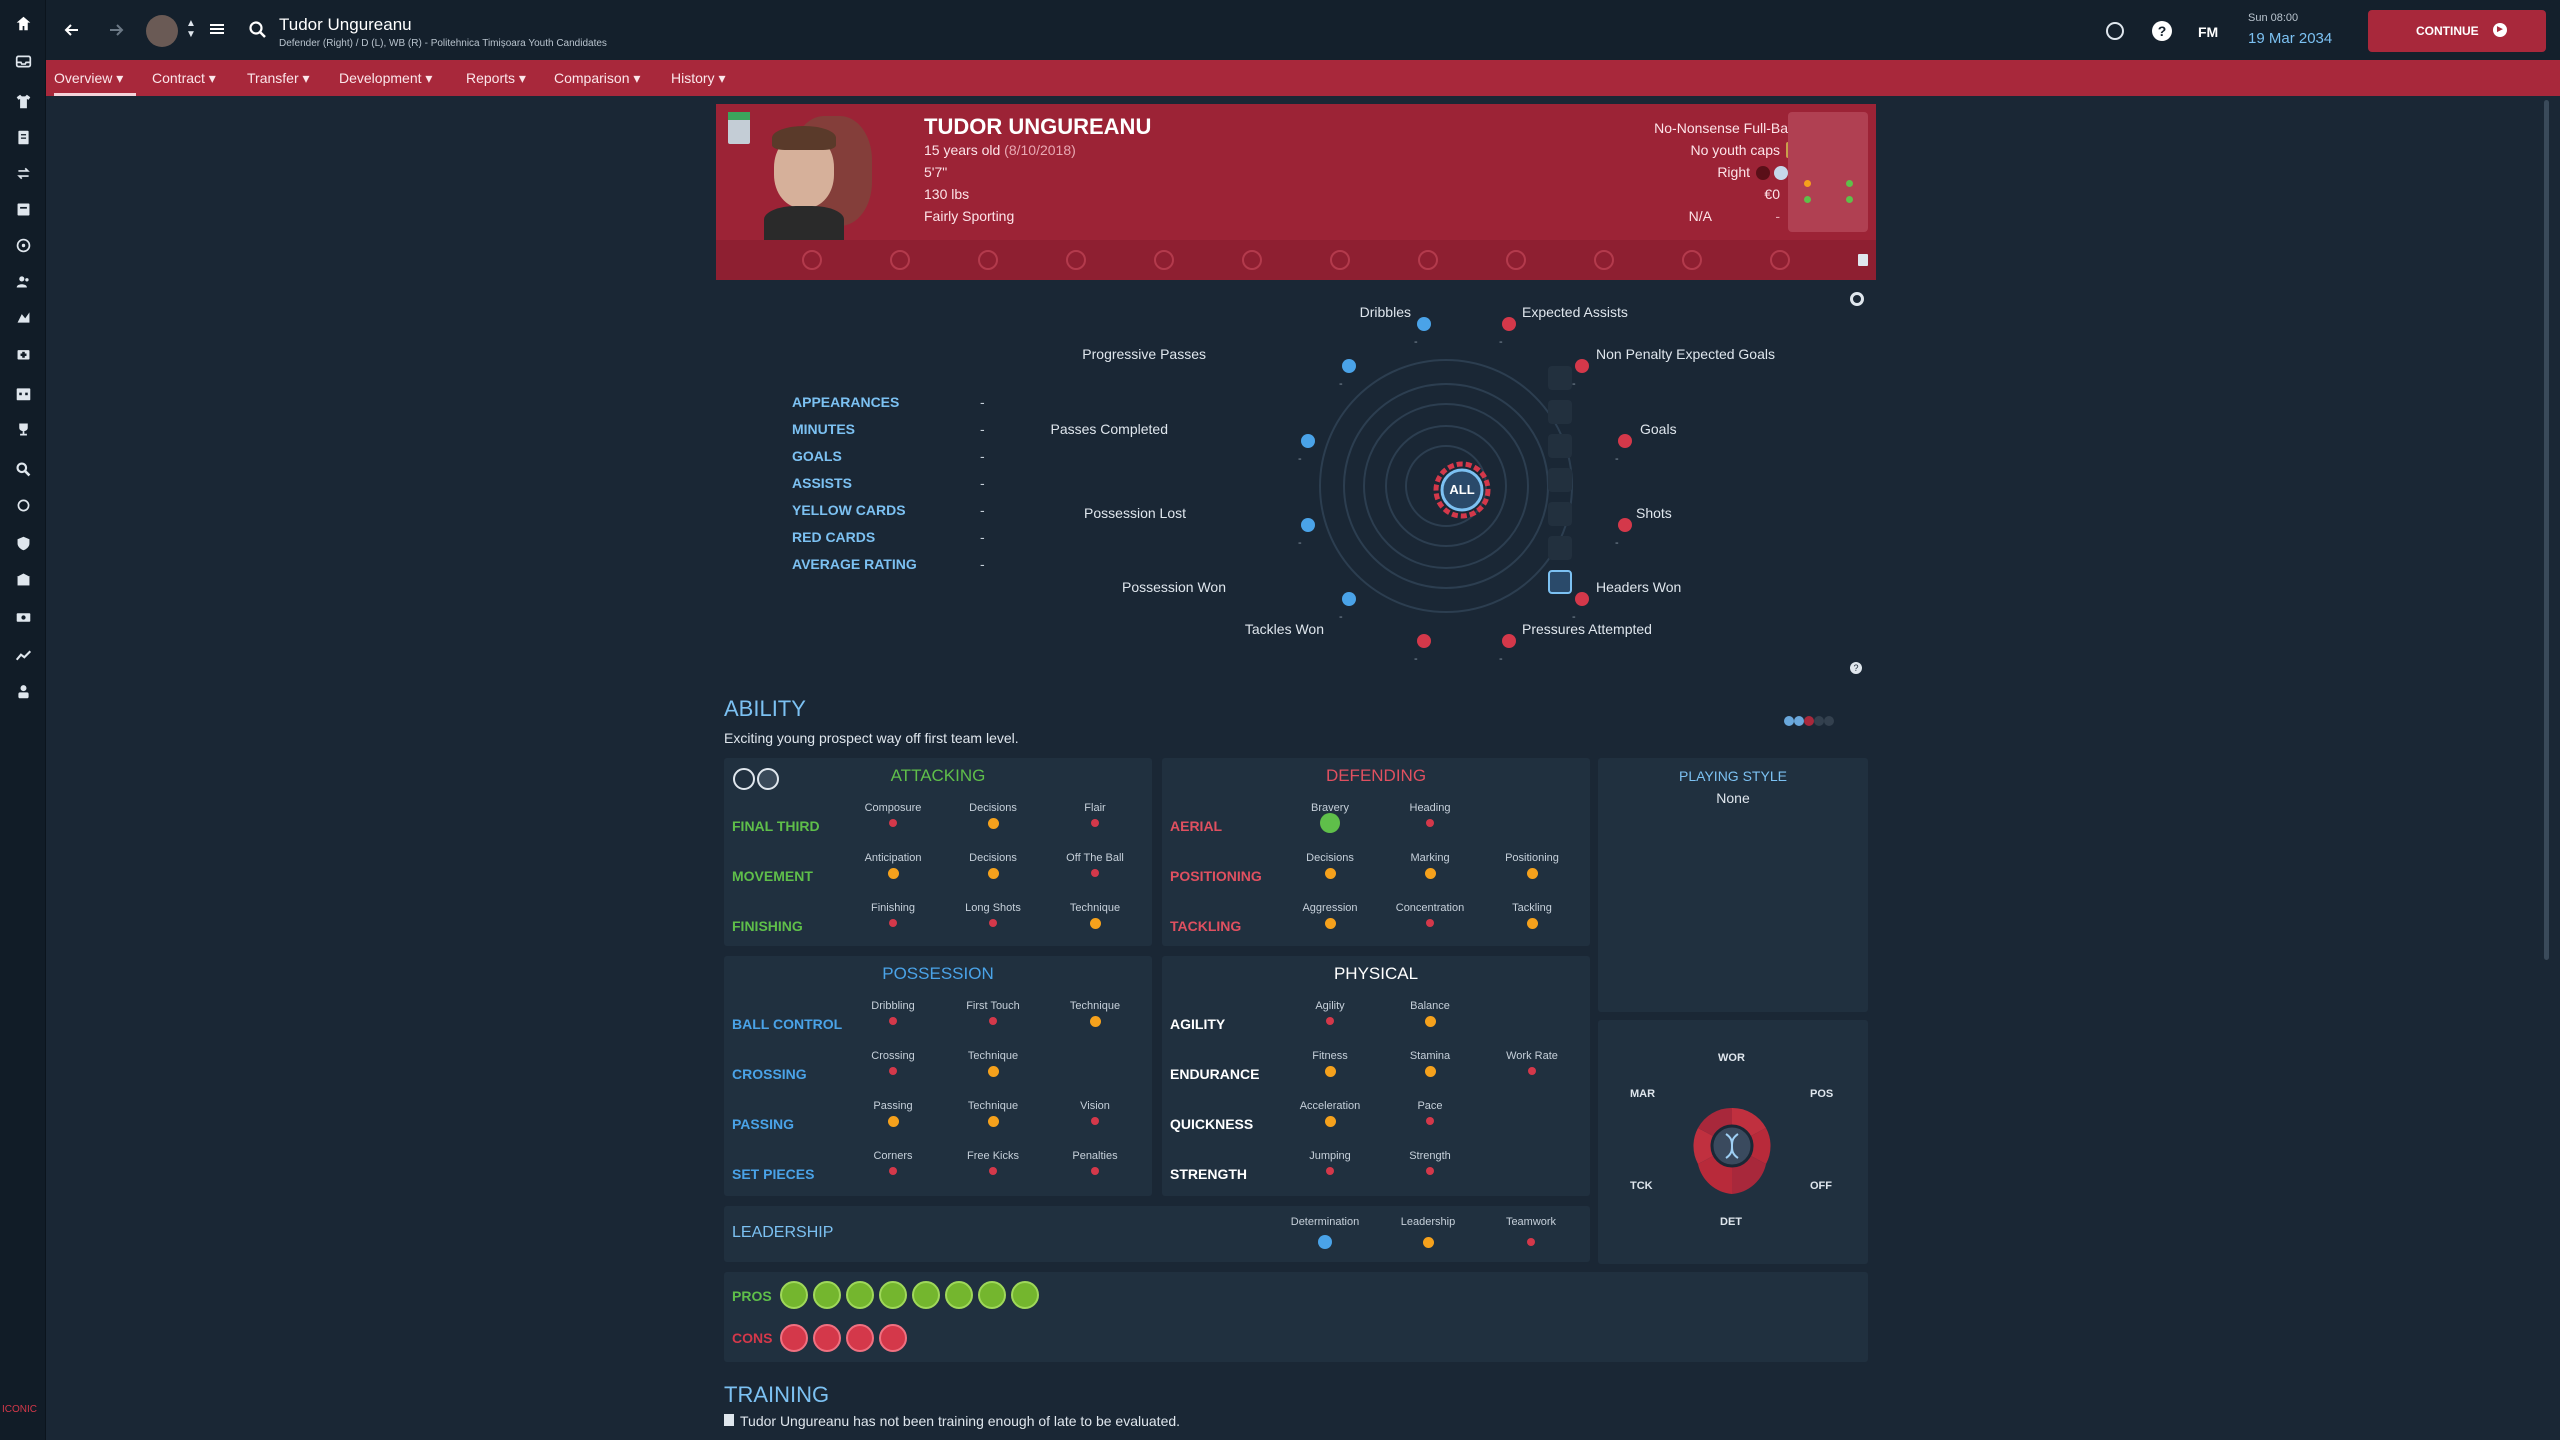 The width and height of the screenshot is (2560, 1440). What do you see at coordinates (1509, 641) in the screenshot?
I see `radar-dot-pressures` at bounding box center [1509, 641].